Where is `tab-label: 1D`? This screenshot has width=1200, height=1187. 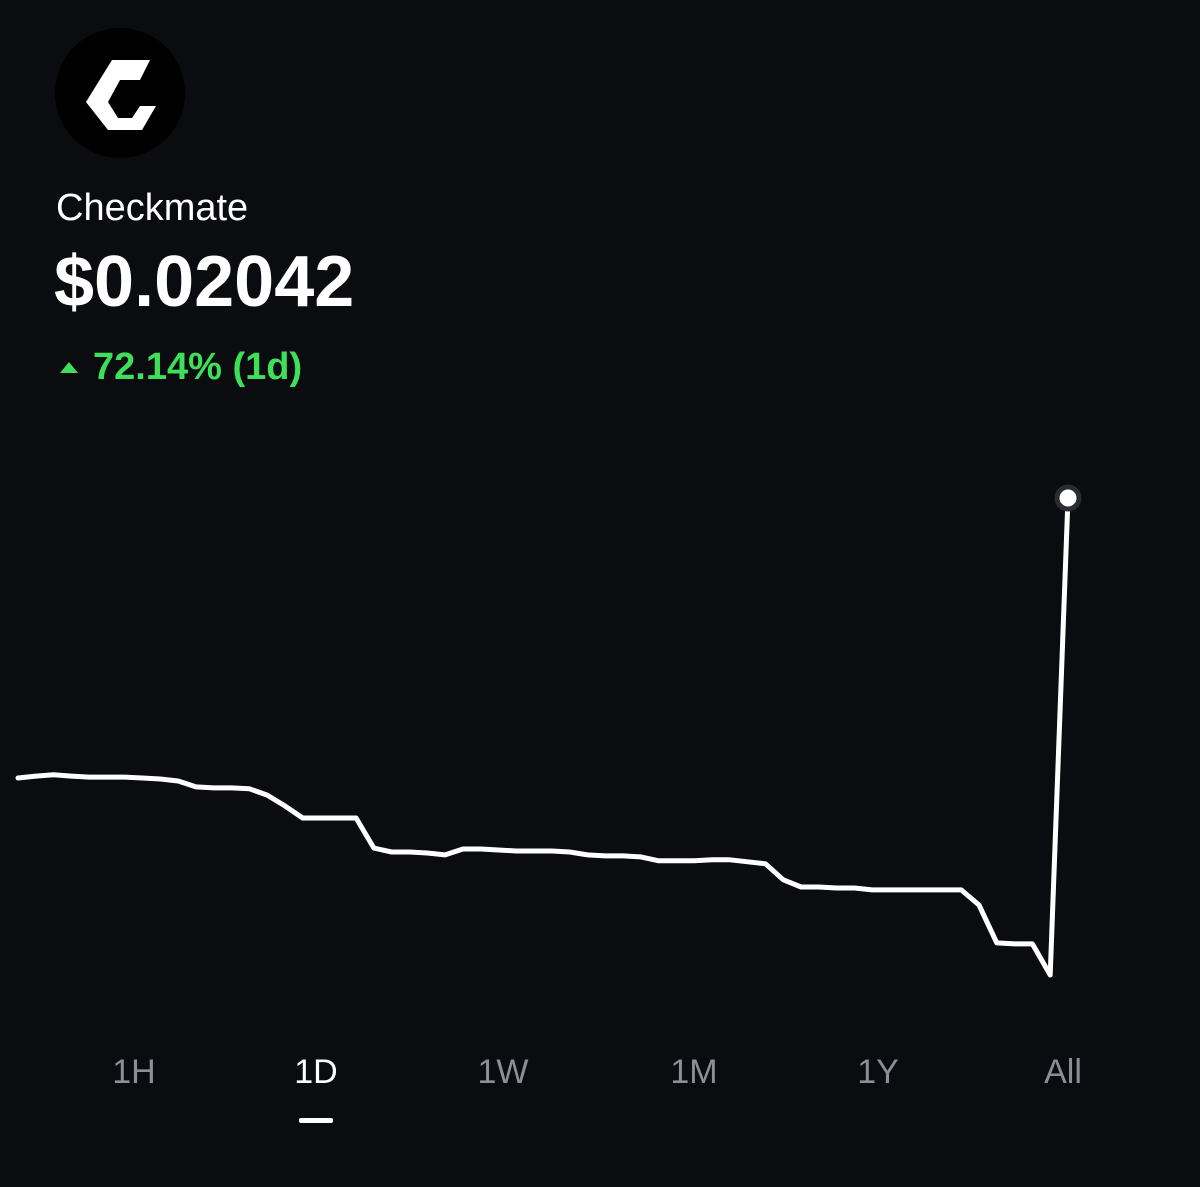 tab-label: 1D is located at coordinates (315, 1072).